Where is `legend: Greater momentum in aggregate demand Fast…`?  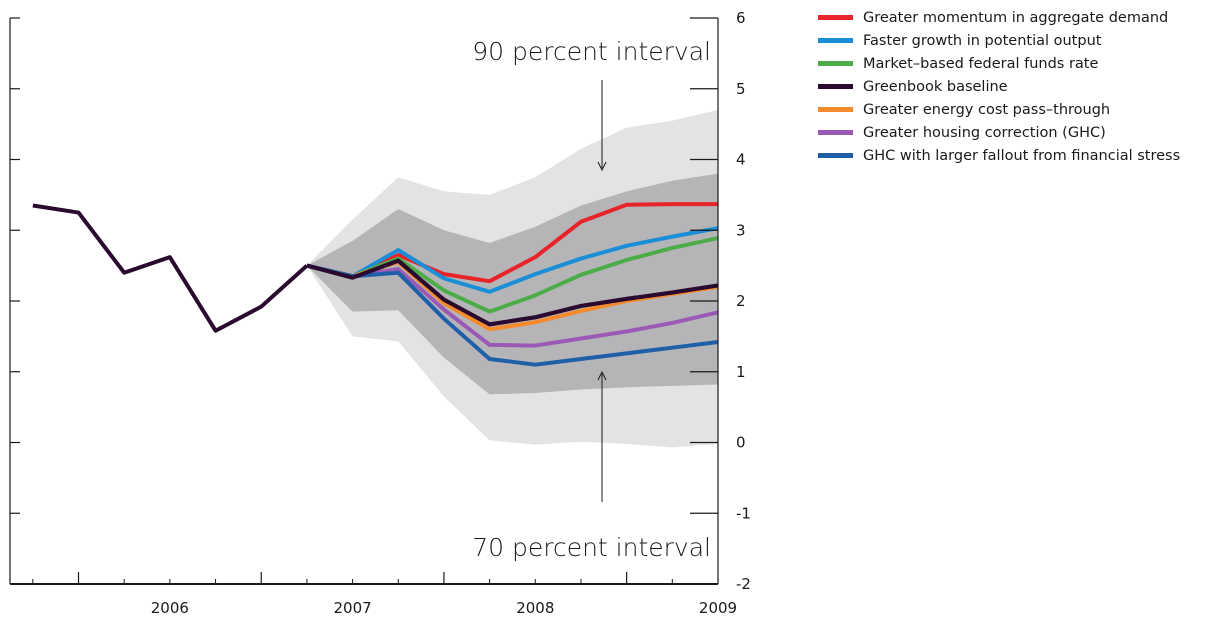
legend: Greater momentum in aggregate demand Fast… is located at coordinates (999, 86).